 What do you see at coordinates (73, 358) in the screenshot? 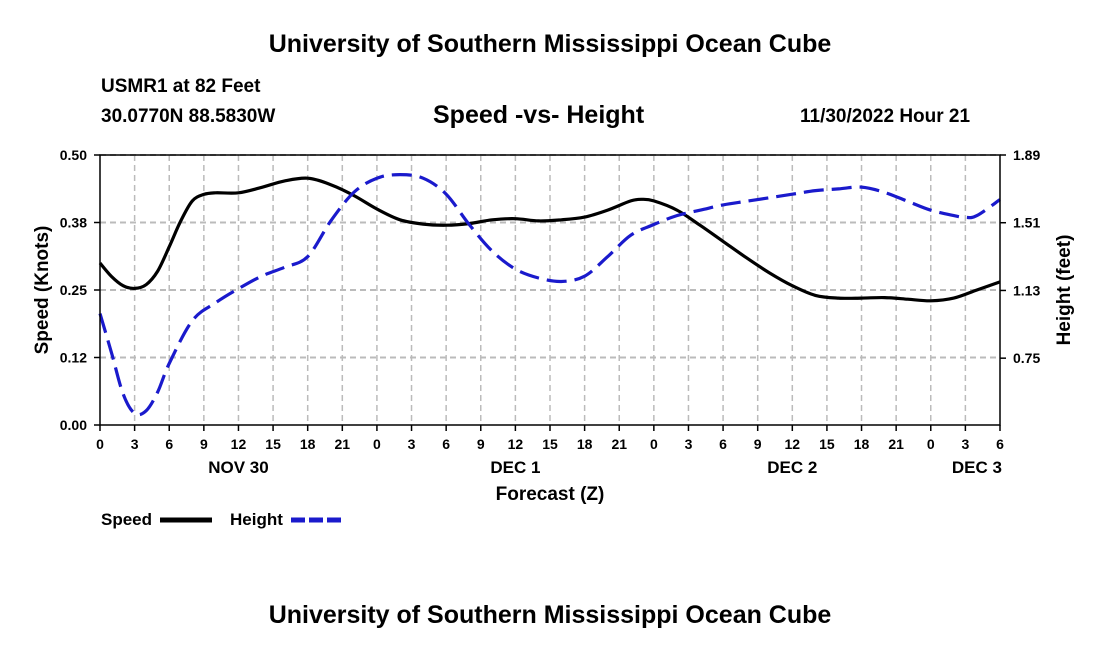
I see `y-tick-label: 0.12` at bounding box center [73, 358].